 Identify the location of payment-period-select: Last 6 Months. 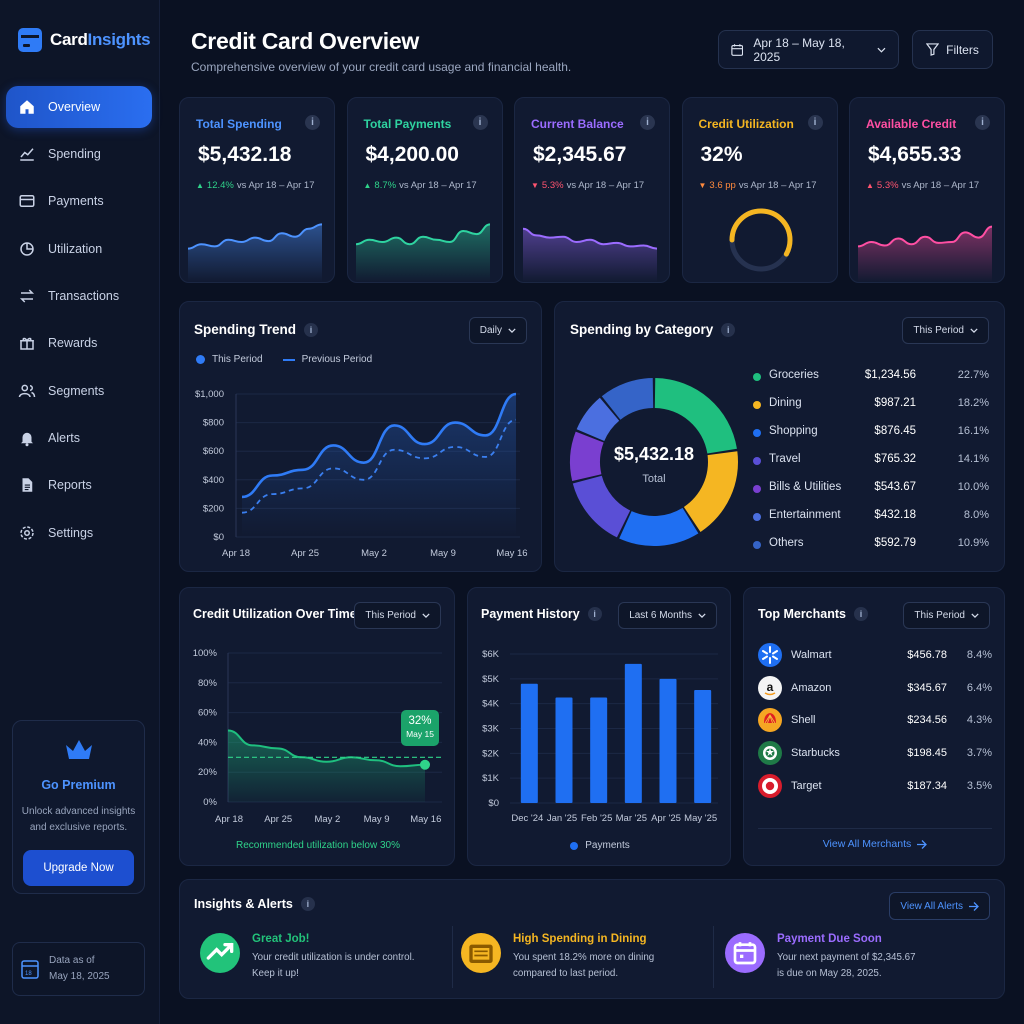
(667, 615).